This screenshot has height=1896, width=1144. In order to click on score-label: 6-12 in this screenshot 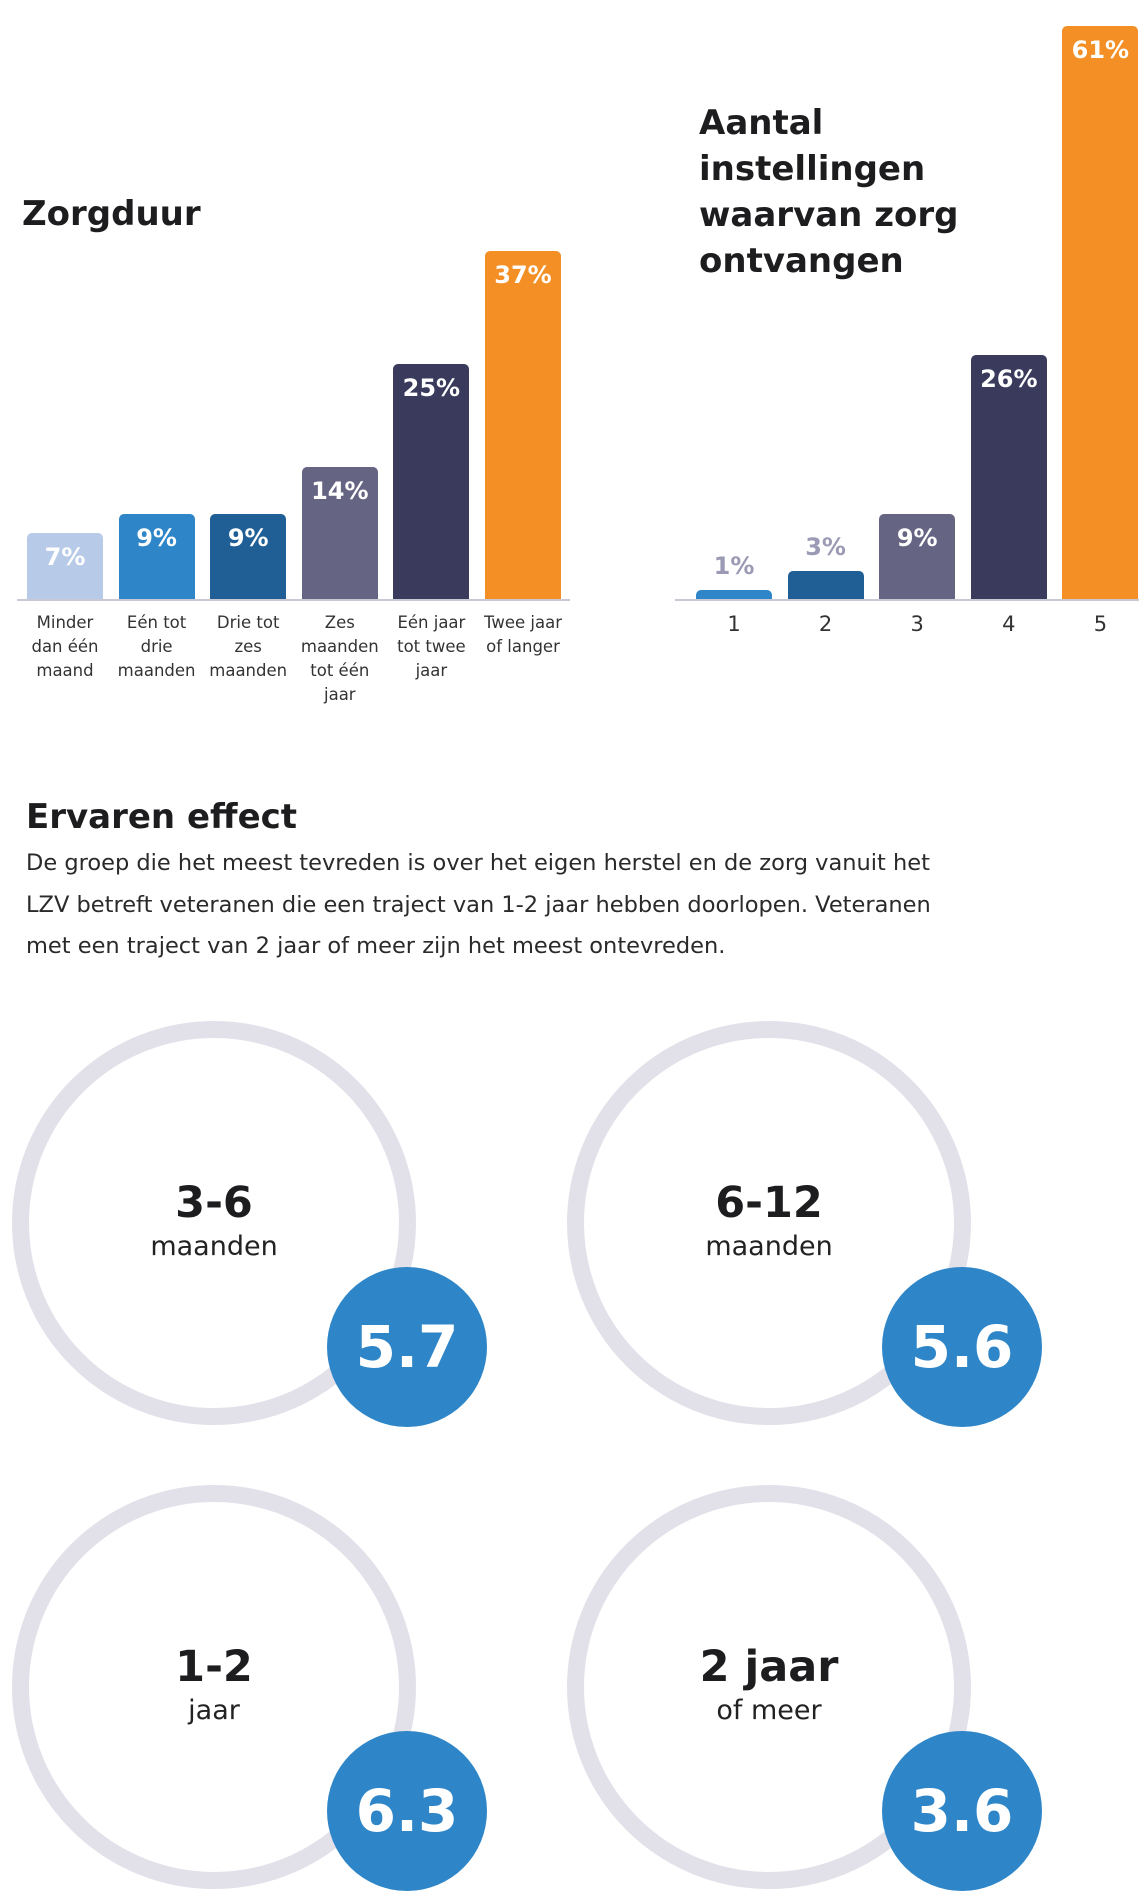, I will do `click(769, 1203)`.